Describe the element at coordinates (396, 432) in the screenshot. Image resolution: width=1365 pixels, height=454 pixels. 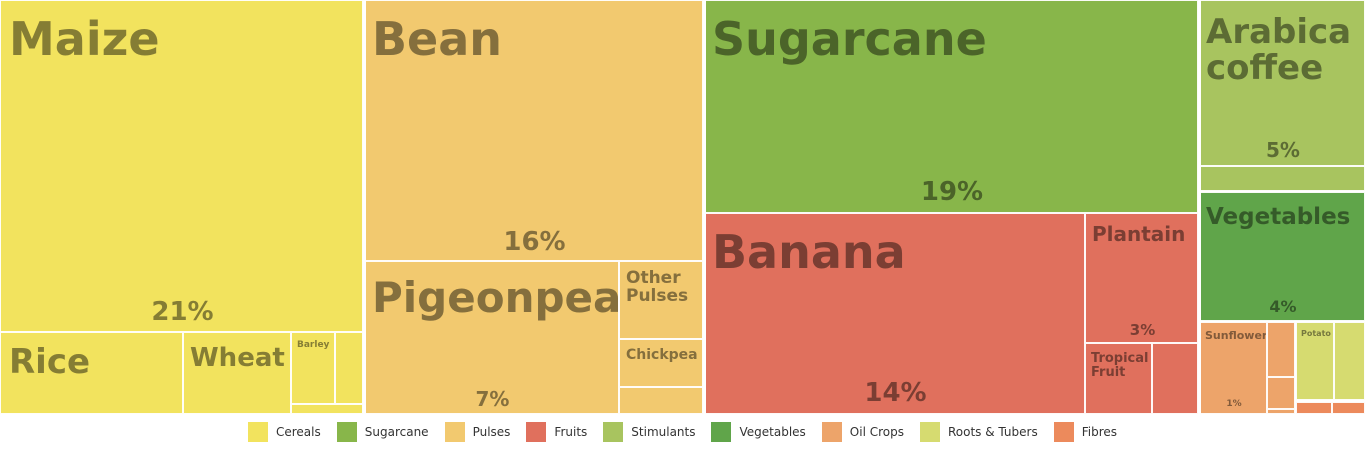
I see `legend-label: Sugarcane` at that location.